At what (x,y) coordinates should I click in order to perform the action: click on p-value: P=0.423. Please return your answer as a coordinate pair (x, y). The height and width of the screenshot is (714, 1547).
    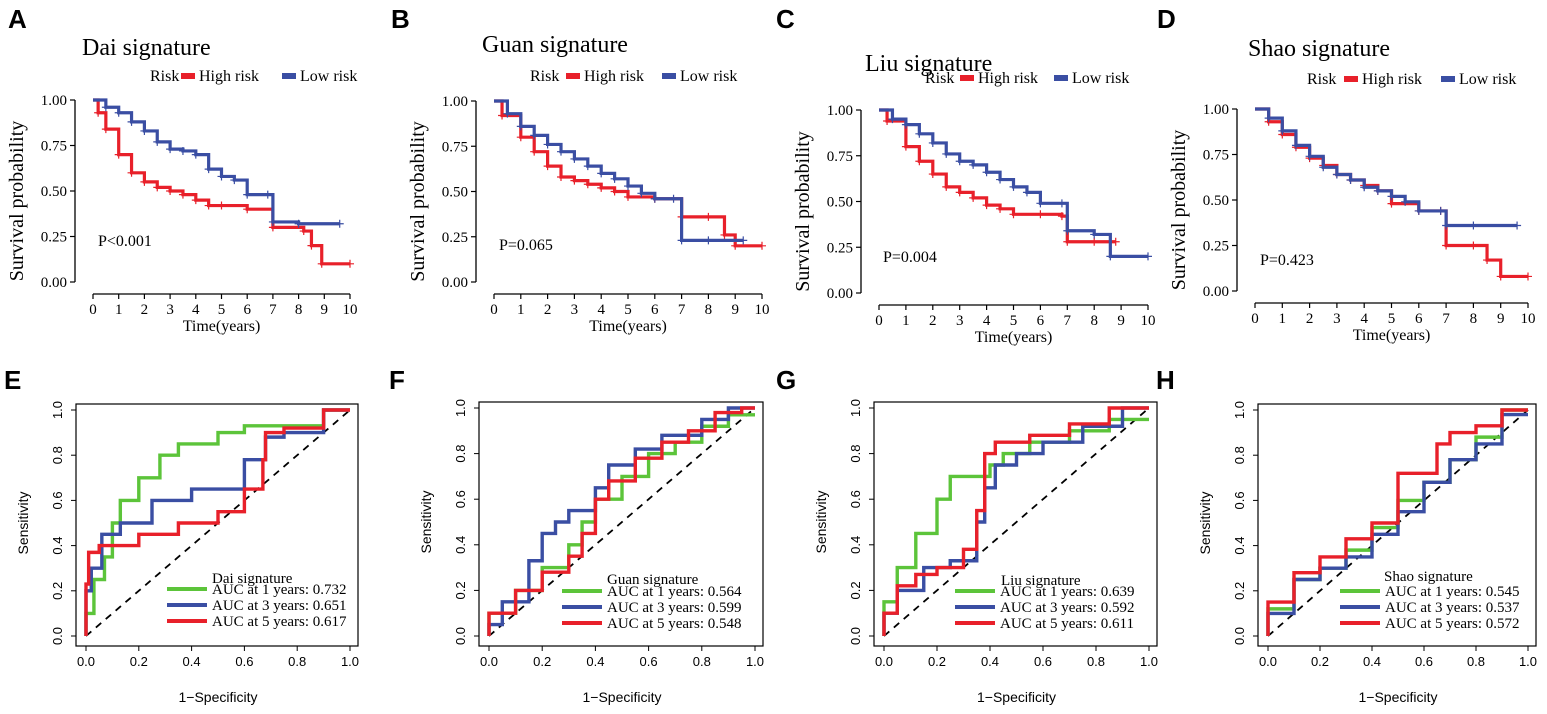
    Looking at the image, I should click on (1287, 260).